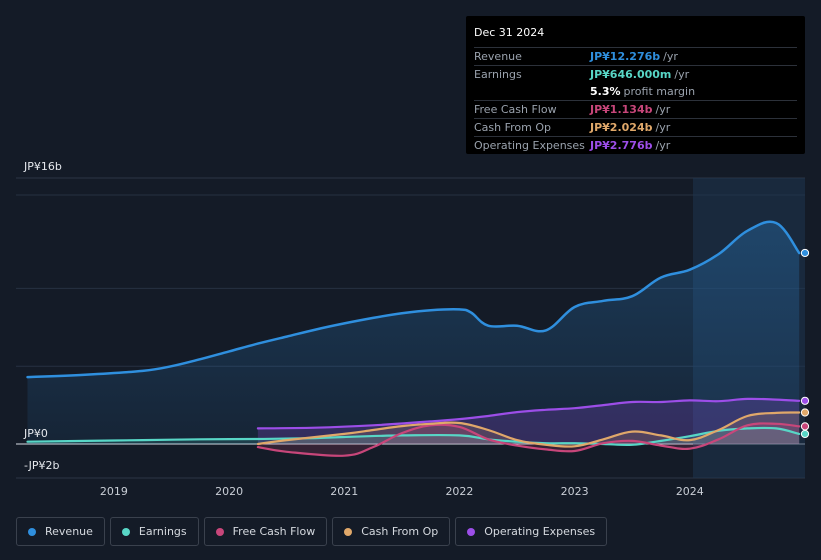  What do you see at coordinates (348, 531) in the screenshot?
I see `cfo-dot-icon` at bounding box center [348, 531].